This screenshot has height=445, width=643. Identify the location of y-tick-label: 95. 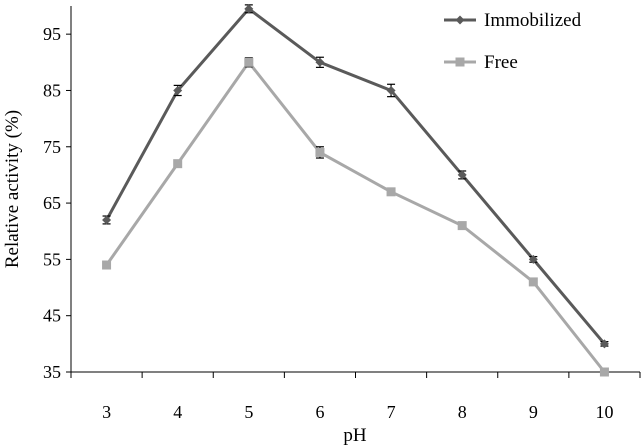
(52, 34).